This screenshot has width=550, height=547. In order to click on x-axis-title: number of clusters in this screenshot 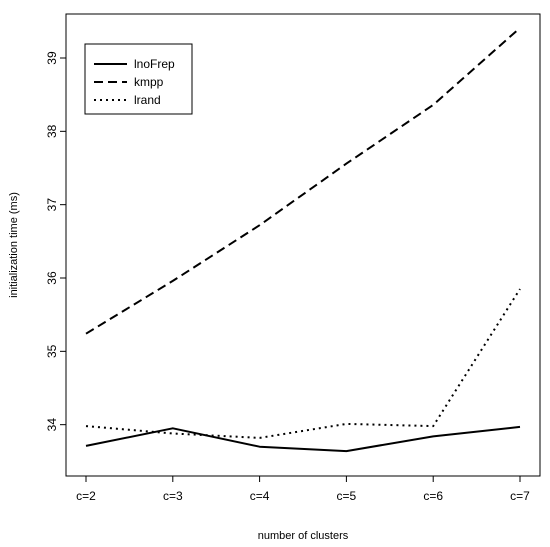, I will do `click(303, 536)`.